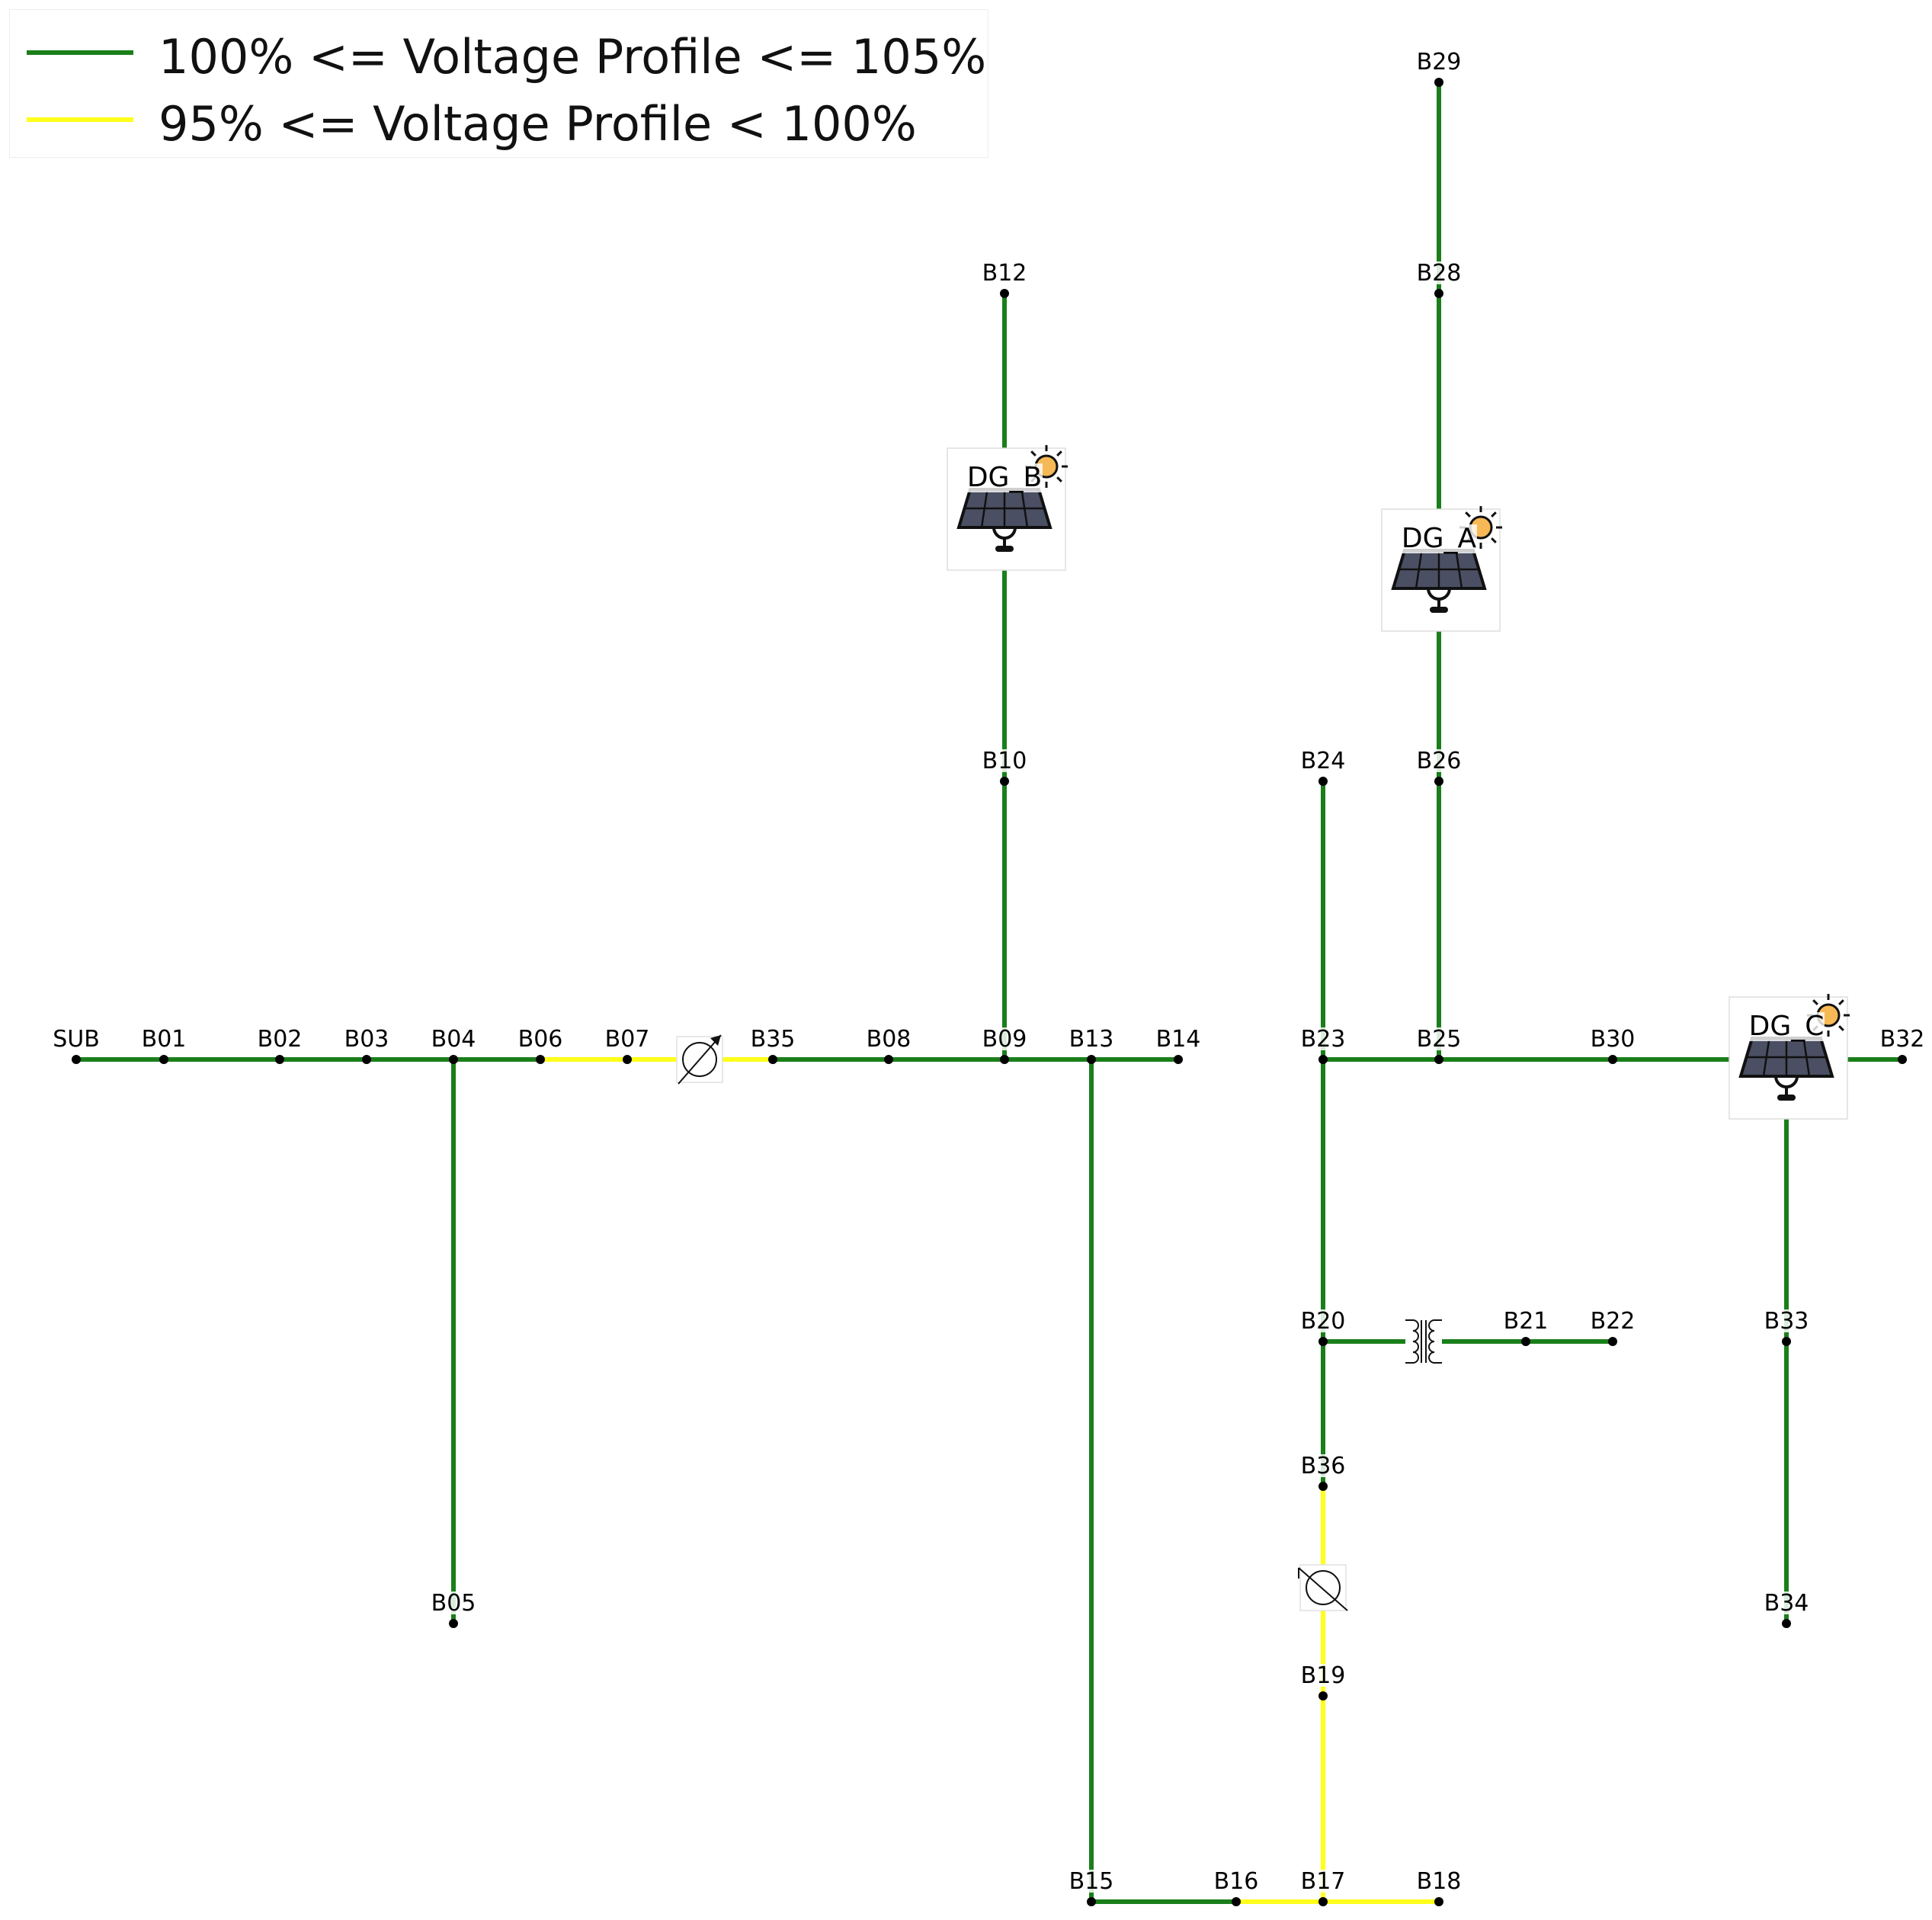  Describe the element at coordinates (1323, 1341) in the screenshot. I see `bus-node-b20` at that location.